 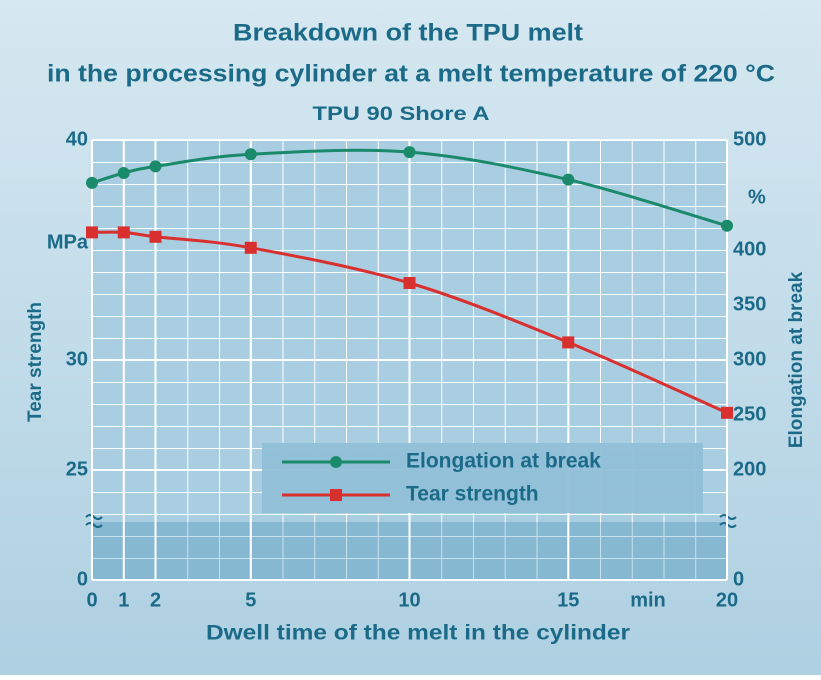 What do you see at coordinates (568, 600) in the screenshot?
I see `x-tick-label: 15` at bounding box center [568, 600].